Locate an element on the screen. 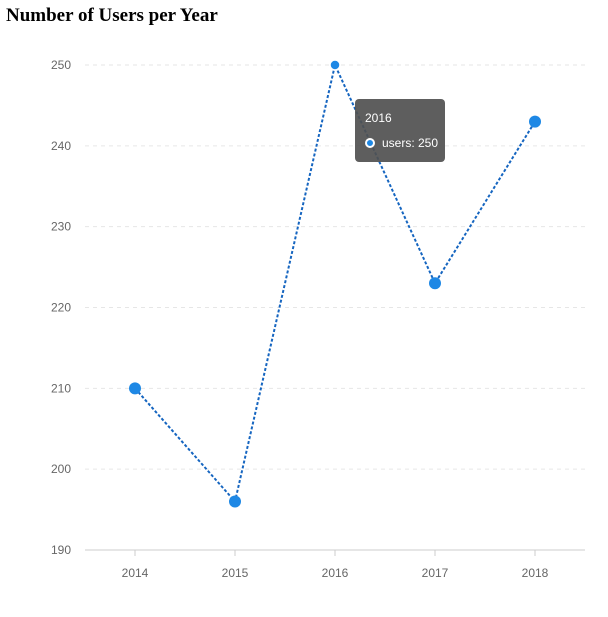 Image resolution: width=608 pixels, height=617 pixels. y-tick-label: 220 is located at coordinates (61, 308).